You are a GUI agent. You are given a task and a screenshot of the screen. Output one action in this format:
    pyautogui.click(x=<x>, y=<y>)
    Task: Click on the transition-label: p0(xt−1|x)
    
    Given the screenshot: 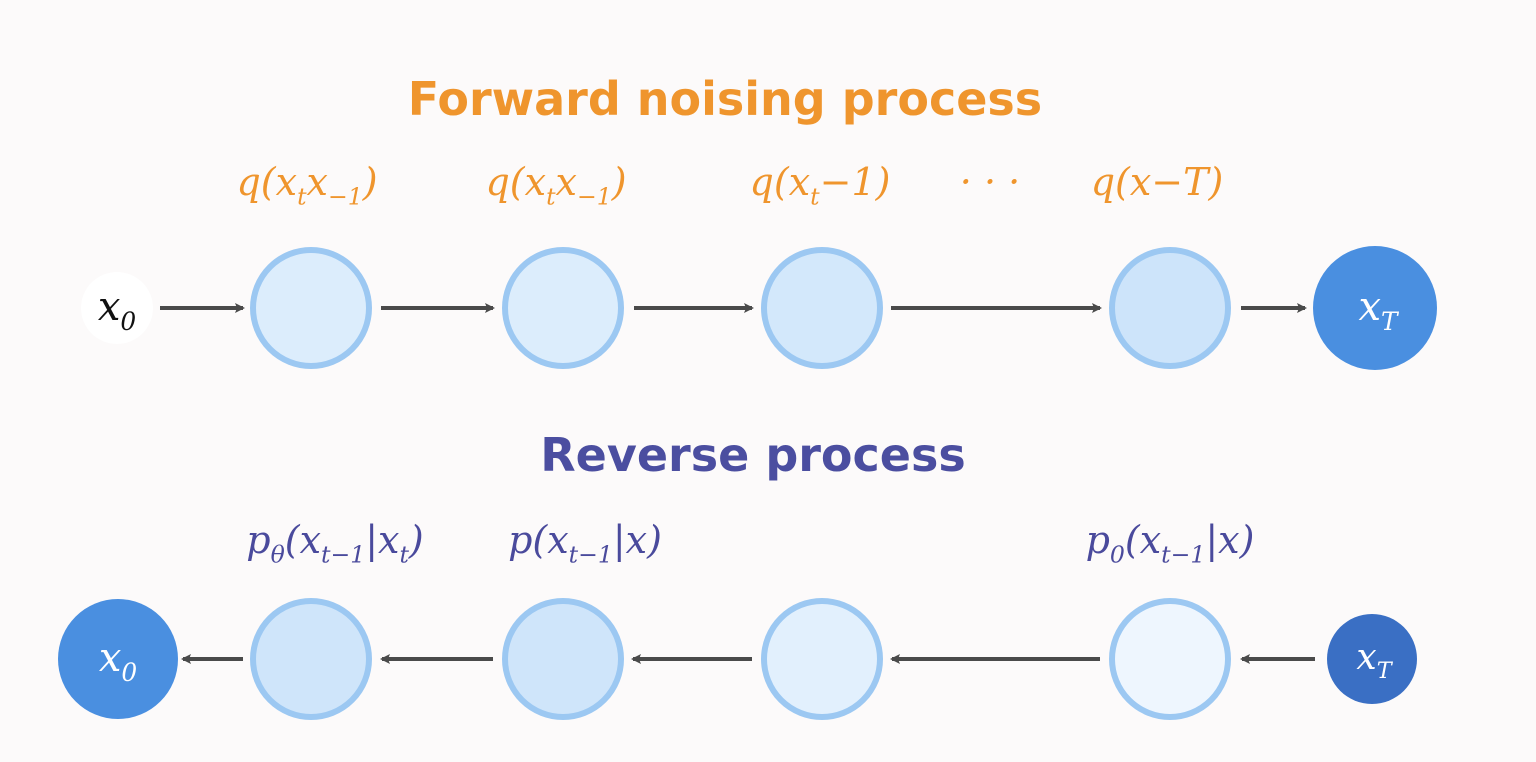 What is the action you would take?
    pyautogui.click(x=1170, y=543)
    